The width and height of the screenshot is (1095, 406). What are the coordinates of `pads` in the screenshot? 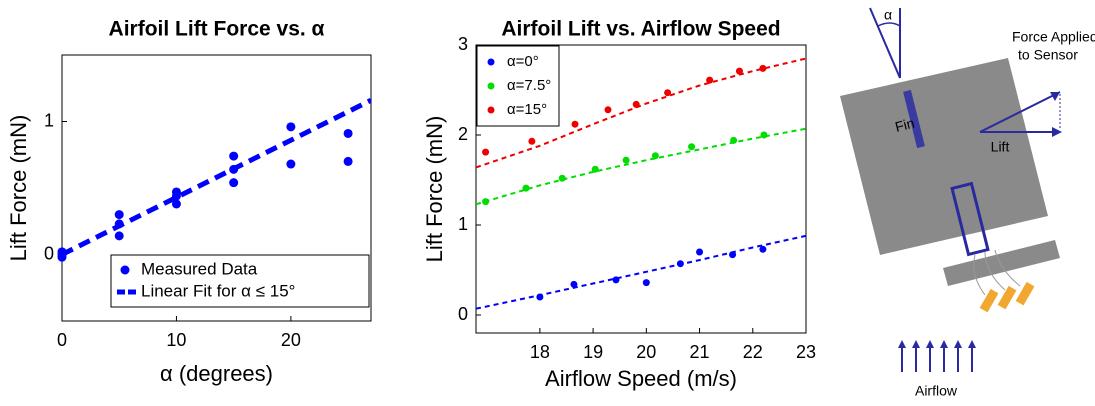 It's located at (1007, 297).